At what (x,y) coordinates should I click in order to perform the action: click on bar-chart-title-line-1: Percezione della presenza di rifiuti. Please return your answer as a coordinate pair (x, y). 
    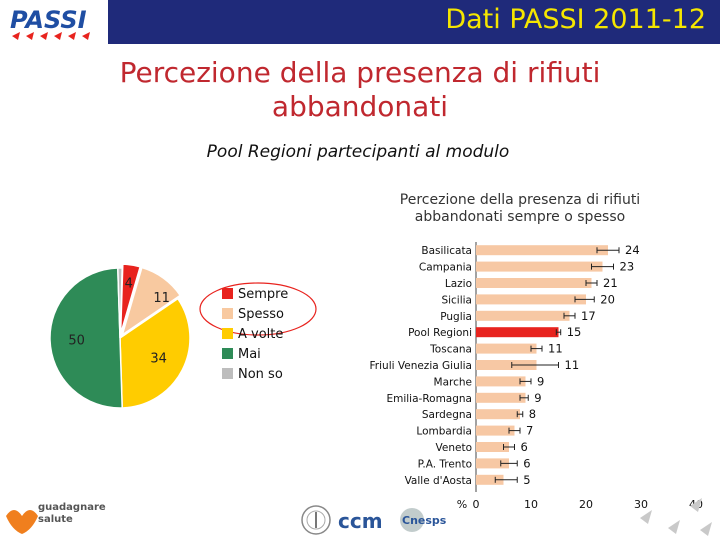
    Looking at the image, I should click on (520, 200).